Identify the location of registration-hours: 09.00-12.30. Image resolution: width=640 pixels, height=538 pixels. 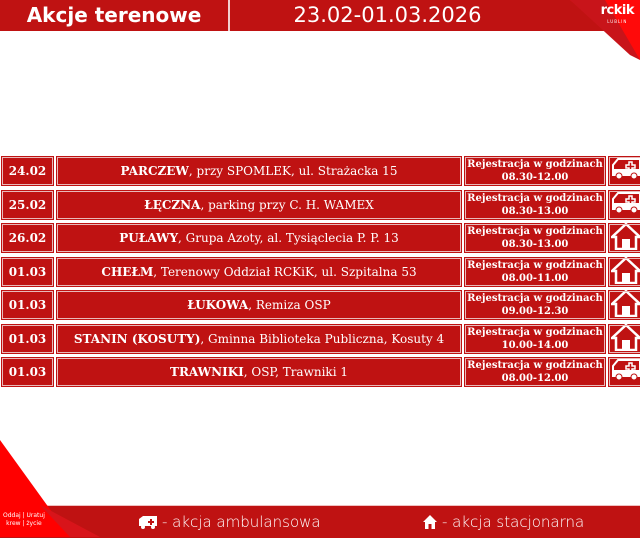
(535, 311).